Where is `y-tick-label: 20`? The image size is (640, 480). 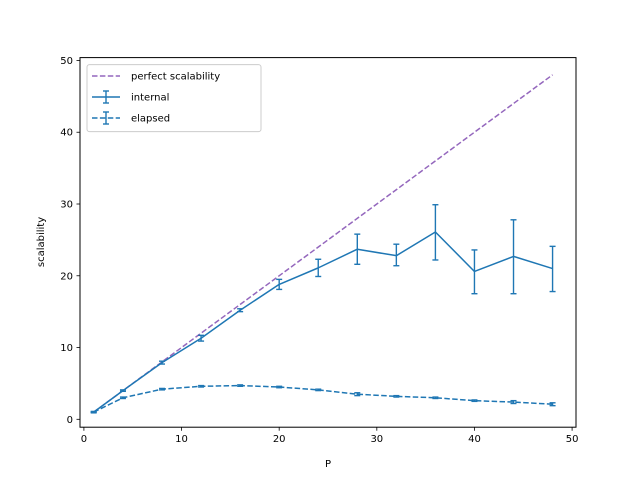 y-tick-label: 20 is located at coordinates (66, 276).